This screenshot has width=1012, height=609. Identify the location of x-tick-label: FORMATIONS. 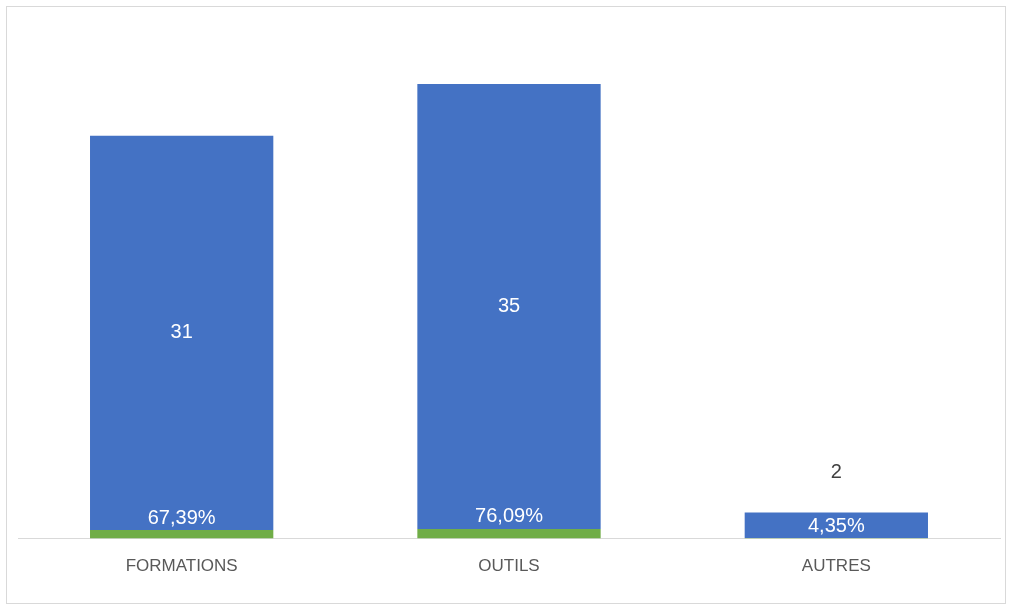
(181, 566).